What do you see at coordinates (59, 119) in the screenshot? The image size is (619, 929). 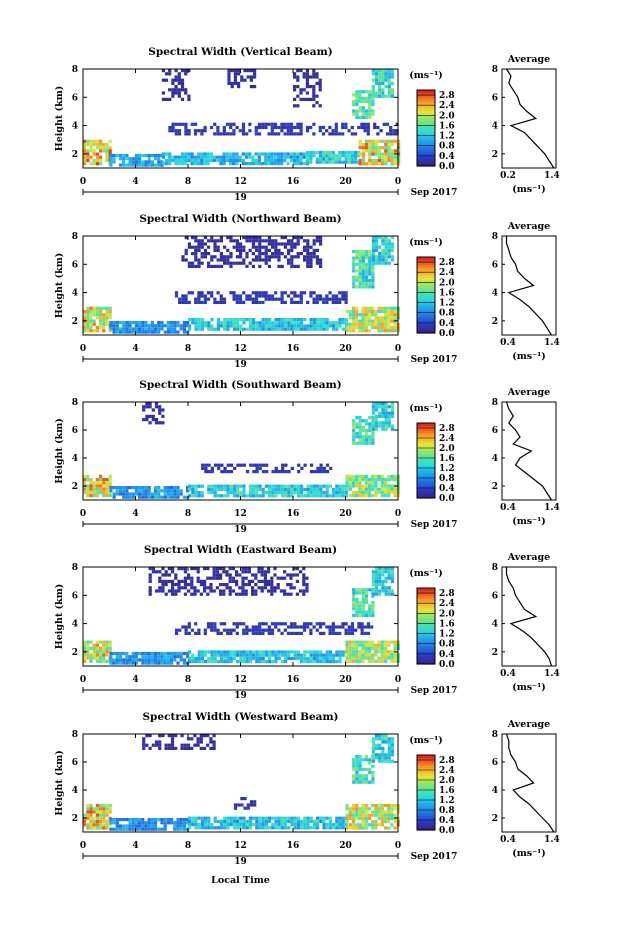 I see `y-axis-label: Height (km)` at bounding box center [59, 119].